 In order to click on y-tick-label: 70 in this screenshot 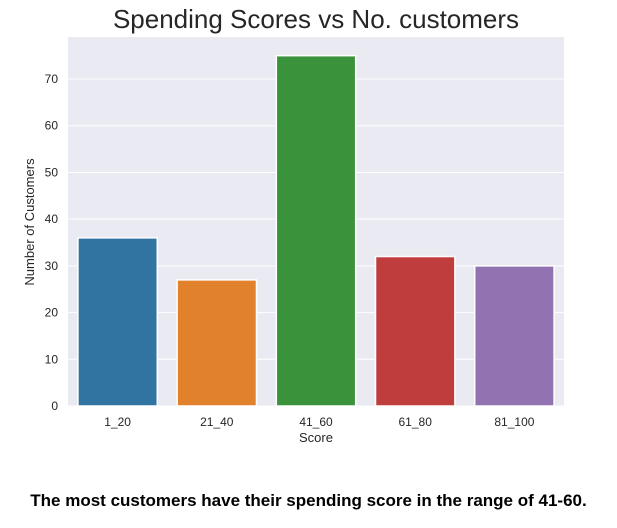, I will do `click(52, 79)`.